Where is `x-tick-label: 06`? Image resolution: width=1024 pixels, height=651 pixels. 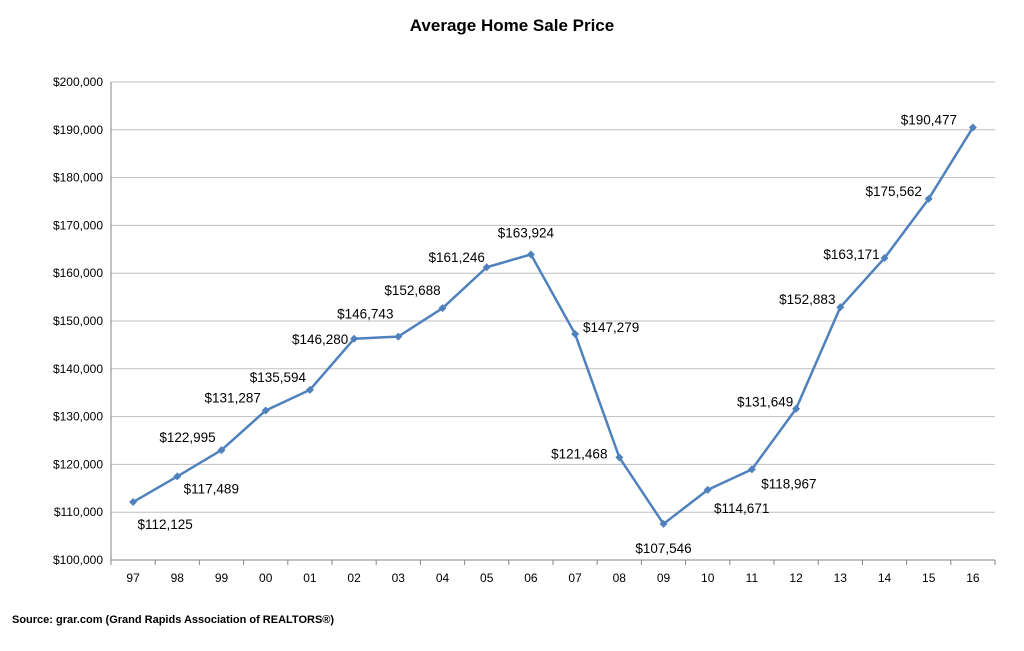
x-tick-label: 06 is located at coordinates (531, 578).